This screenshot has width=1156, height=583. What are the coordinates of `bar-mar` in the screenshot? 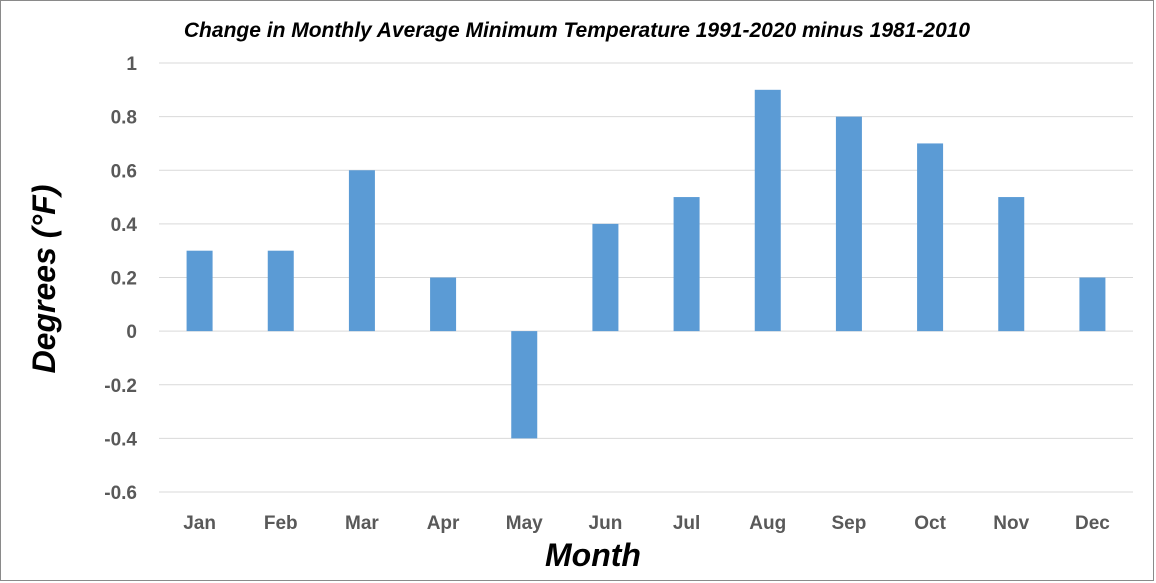 It's located at (361, 251).